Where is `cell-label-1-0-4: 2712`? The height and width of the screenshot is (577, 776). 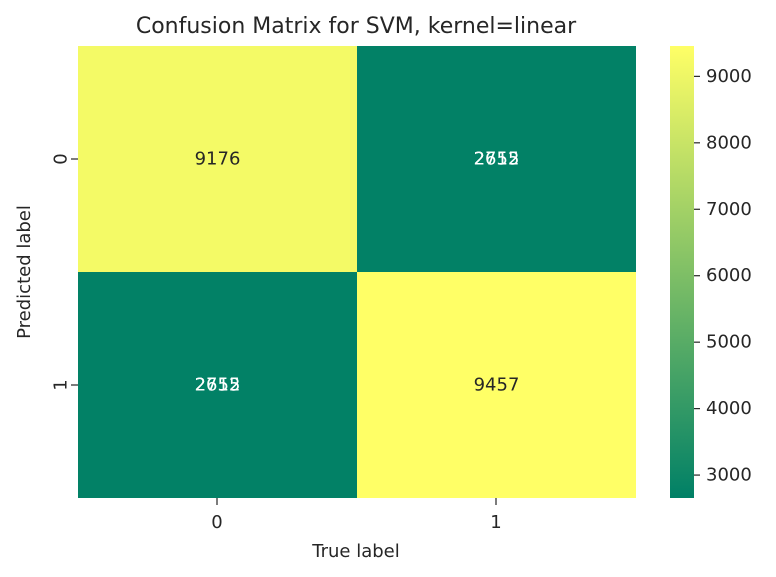 cell-label-1-0-4: 2712 is located at coordinates (218, 385).